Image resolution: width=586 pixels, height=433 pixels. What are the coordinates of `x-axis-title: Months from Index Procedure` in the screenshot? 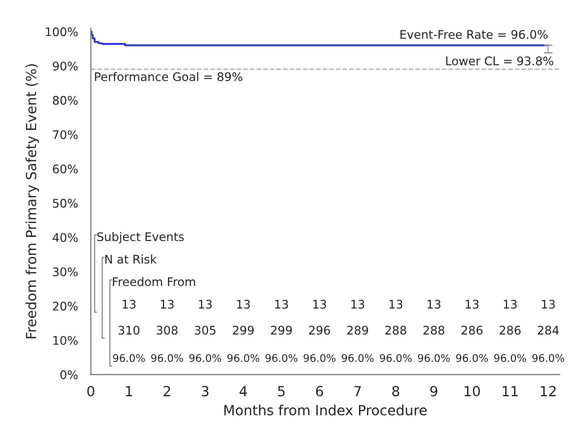 It's located at (325, 410).